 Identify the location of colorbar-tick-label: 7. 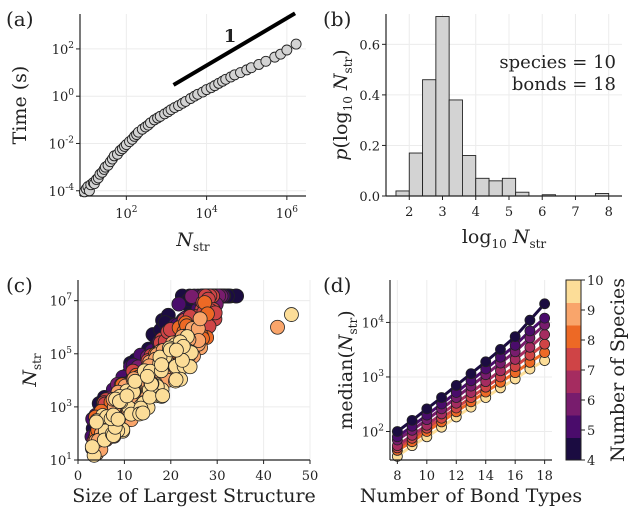
(591, 371).